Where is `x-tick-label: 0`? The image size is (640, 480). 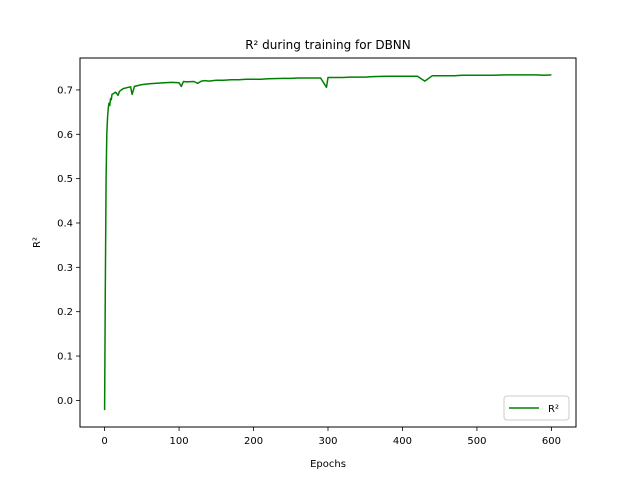 x-tick-label: 0 is located at coordinates (104, 441).